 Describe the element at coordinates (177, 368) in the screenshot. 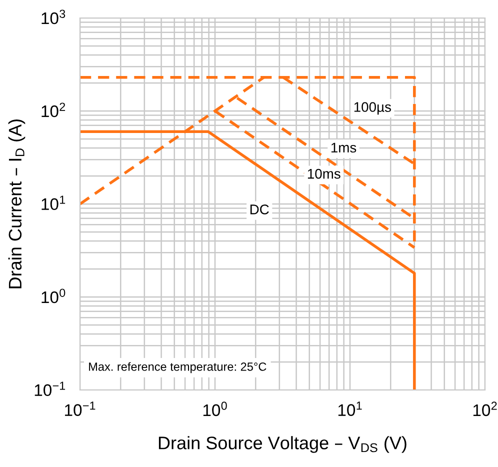

I see `annotation: Max. reference temperature: 25°C` at that location.